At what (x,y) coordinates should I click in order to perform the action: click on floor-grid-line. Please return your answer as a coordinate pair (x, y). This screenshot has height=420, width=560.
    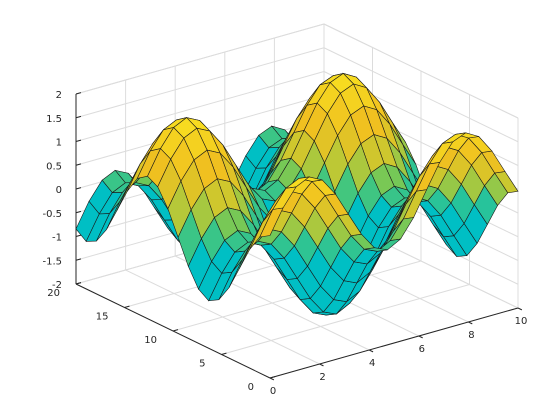
    Looking at the image, I should click on (345, 319).